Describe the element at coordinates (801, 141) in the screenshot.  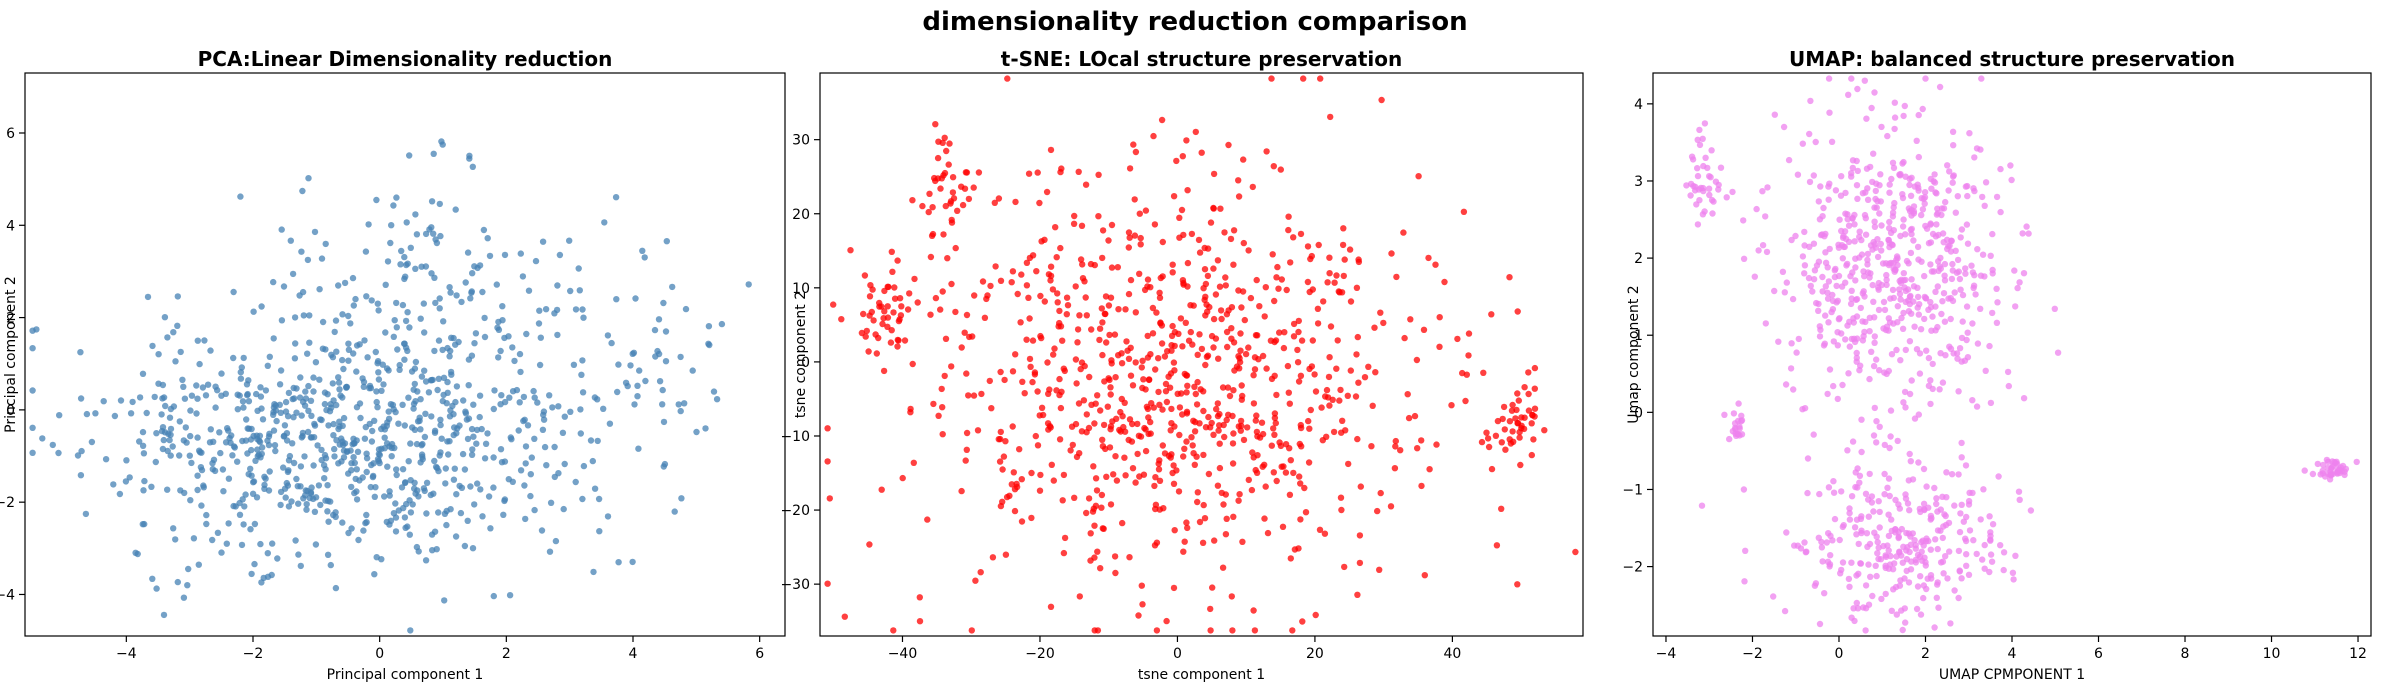
I see `y-tick-label: 30` at that location.